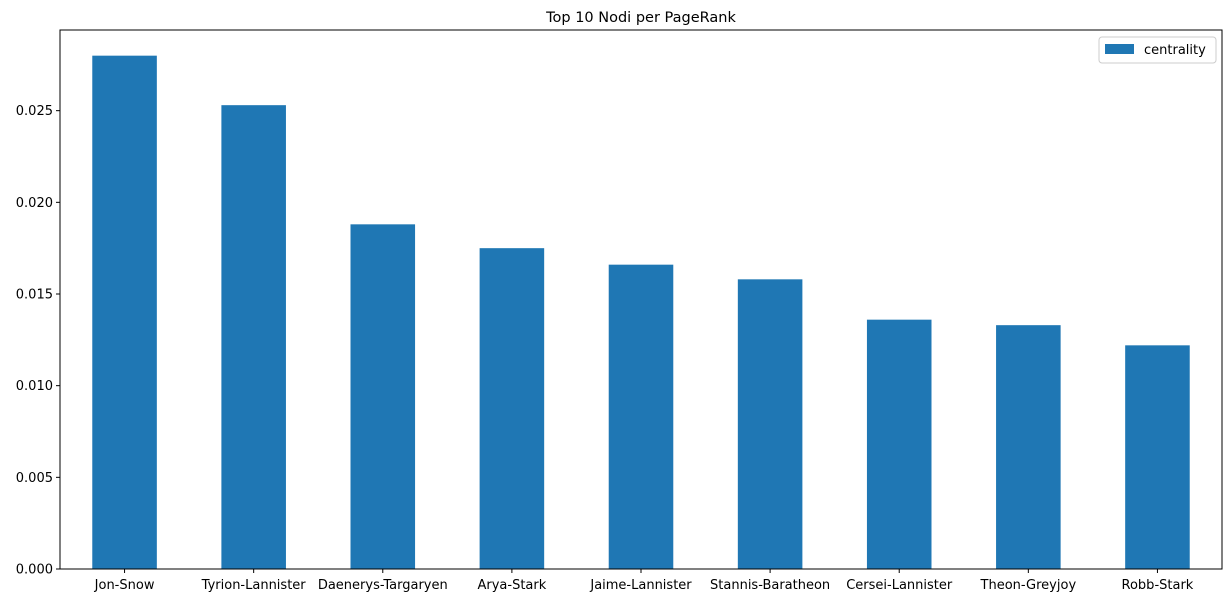 The width and height of the screenshot is (1232, 603). I want to click on bar-jaime-lannister, so click(641, 416).